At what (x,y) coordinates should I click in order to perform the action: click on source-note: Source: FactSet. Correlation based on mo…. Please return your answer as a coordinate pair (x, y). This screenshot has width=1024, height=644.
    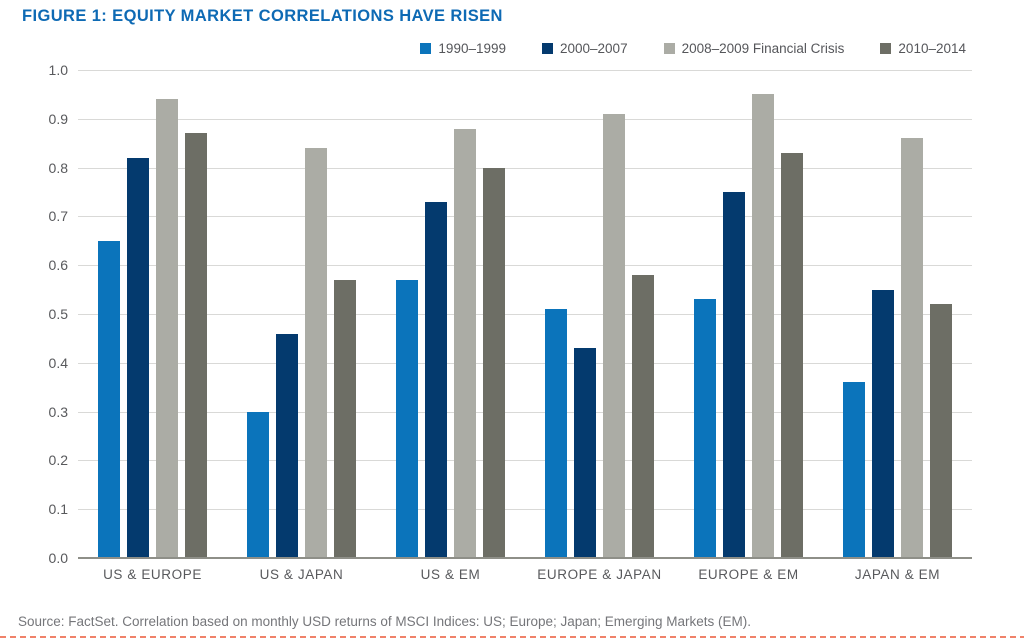
    Looking at the image, I should click on (385, 621).